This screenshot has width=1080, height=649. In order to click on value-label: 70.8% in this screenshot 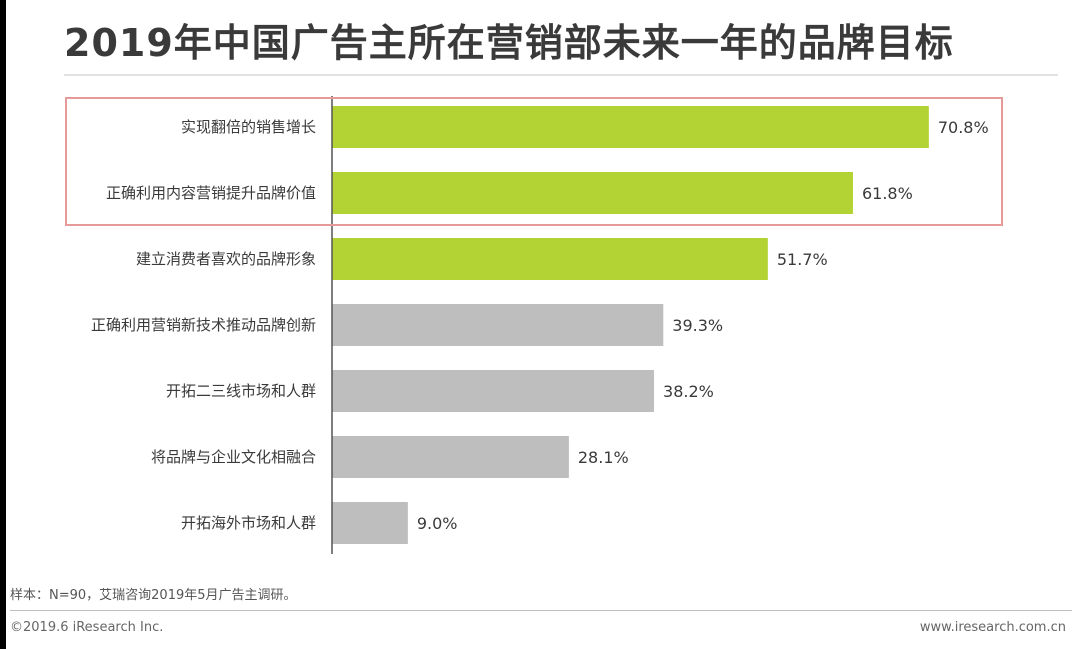, I will do `click(963, 127)`.